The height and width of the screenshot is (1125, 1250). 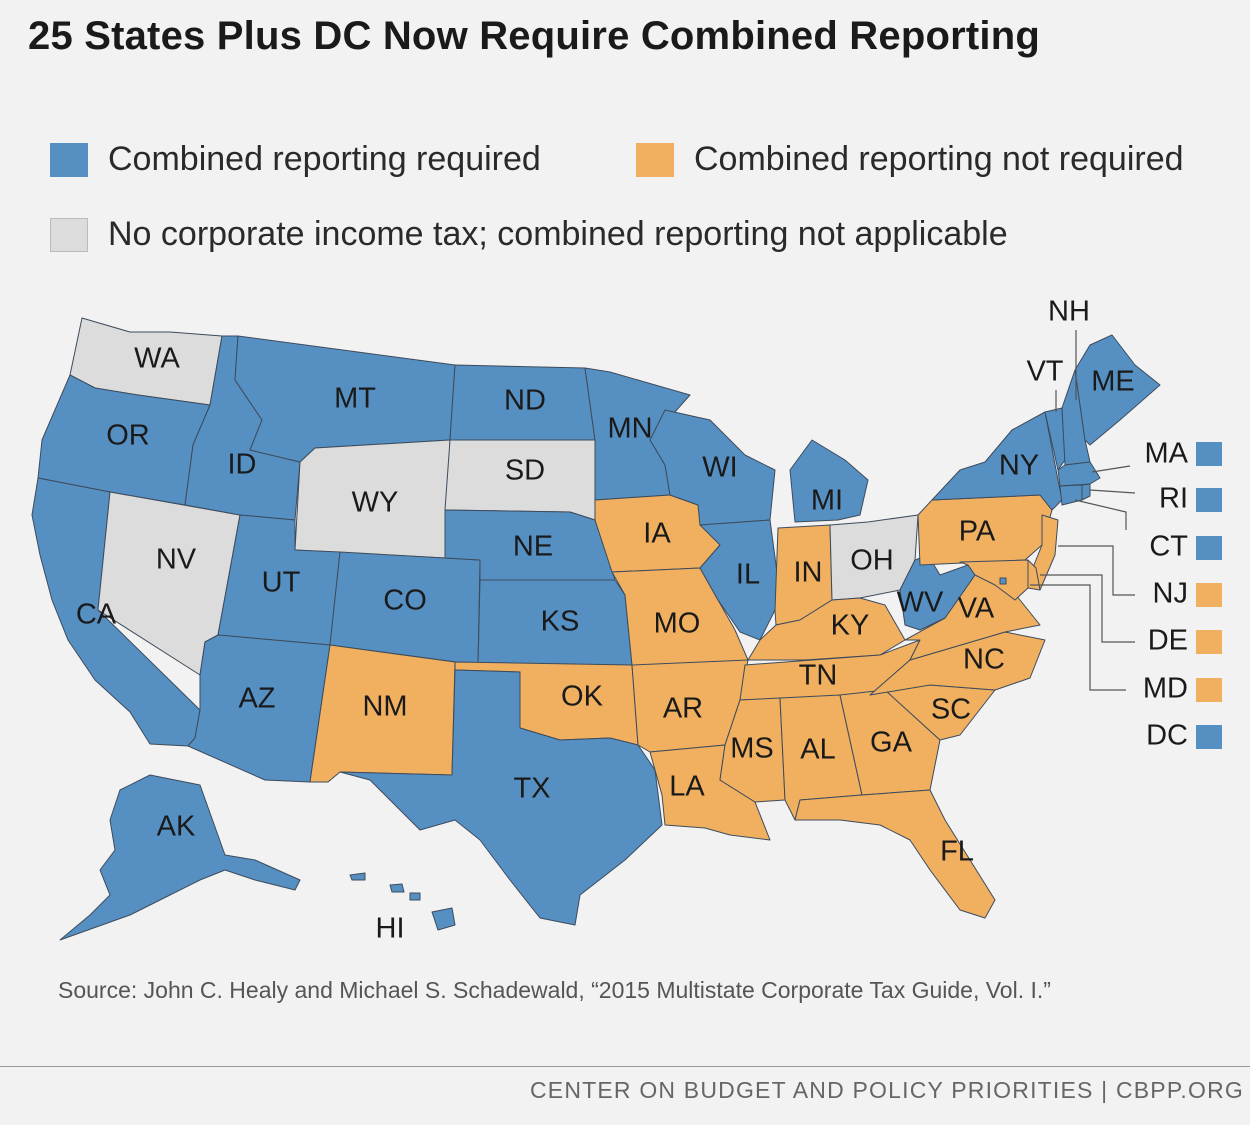 What do you see at coordinates (1019, 466) in the screenshot?
I see `label-ny: NY` at bounding box center [1019, 466].